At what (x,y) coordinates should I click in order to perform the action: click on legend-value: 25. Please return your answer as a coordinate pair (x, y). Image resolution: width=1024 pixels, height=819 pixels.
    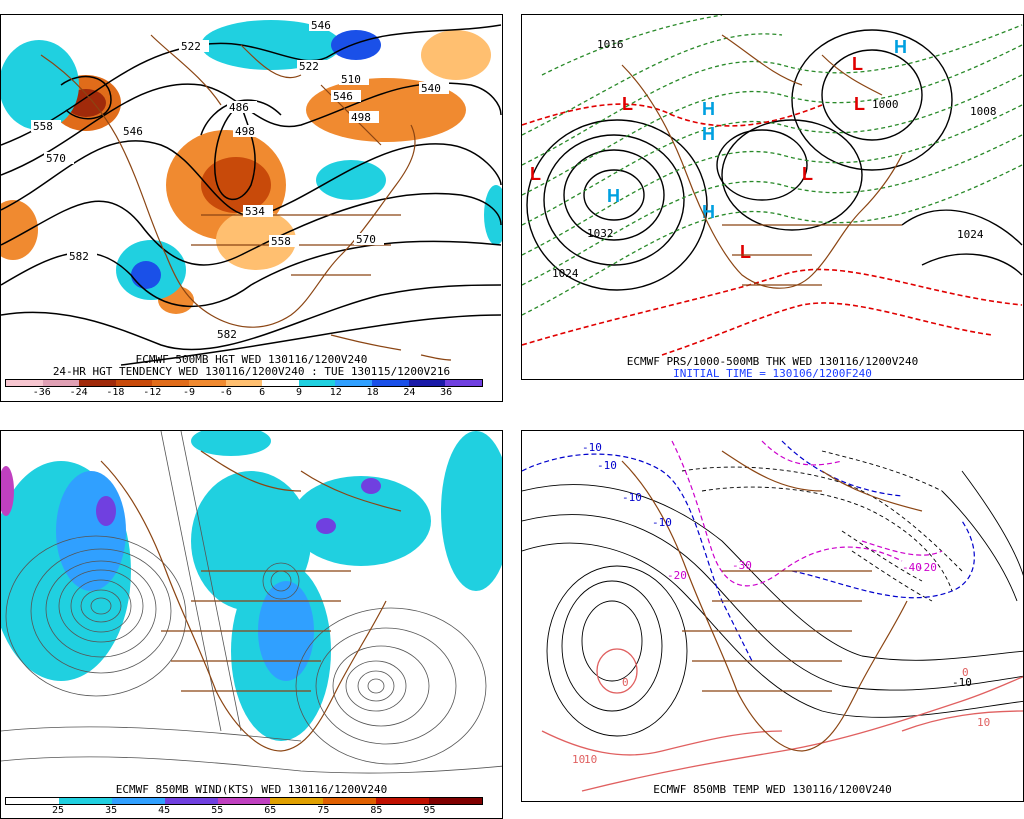
    Looking at the image, I should click on (58, 810).